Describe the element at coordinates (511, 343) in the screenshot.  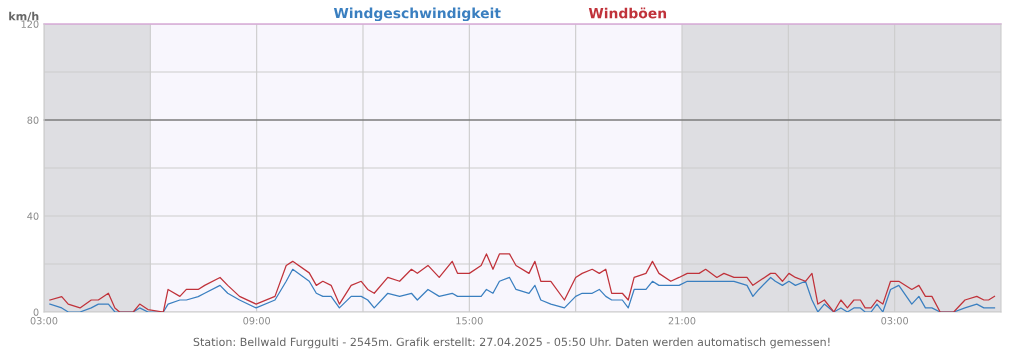
I see `text: Station: Bellwald Furggulti - 2545m. Grafik erstellt: 27.04.2025 - 05:50 Uhr. Daten werden automatisch gemessen!` at that location.